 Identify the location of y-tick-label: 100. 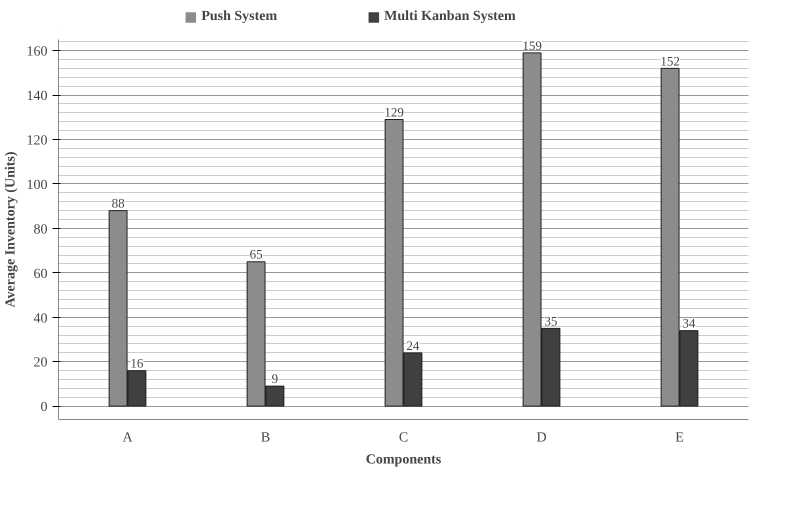
(37, 185).